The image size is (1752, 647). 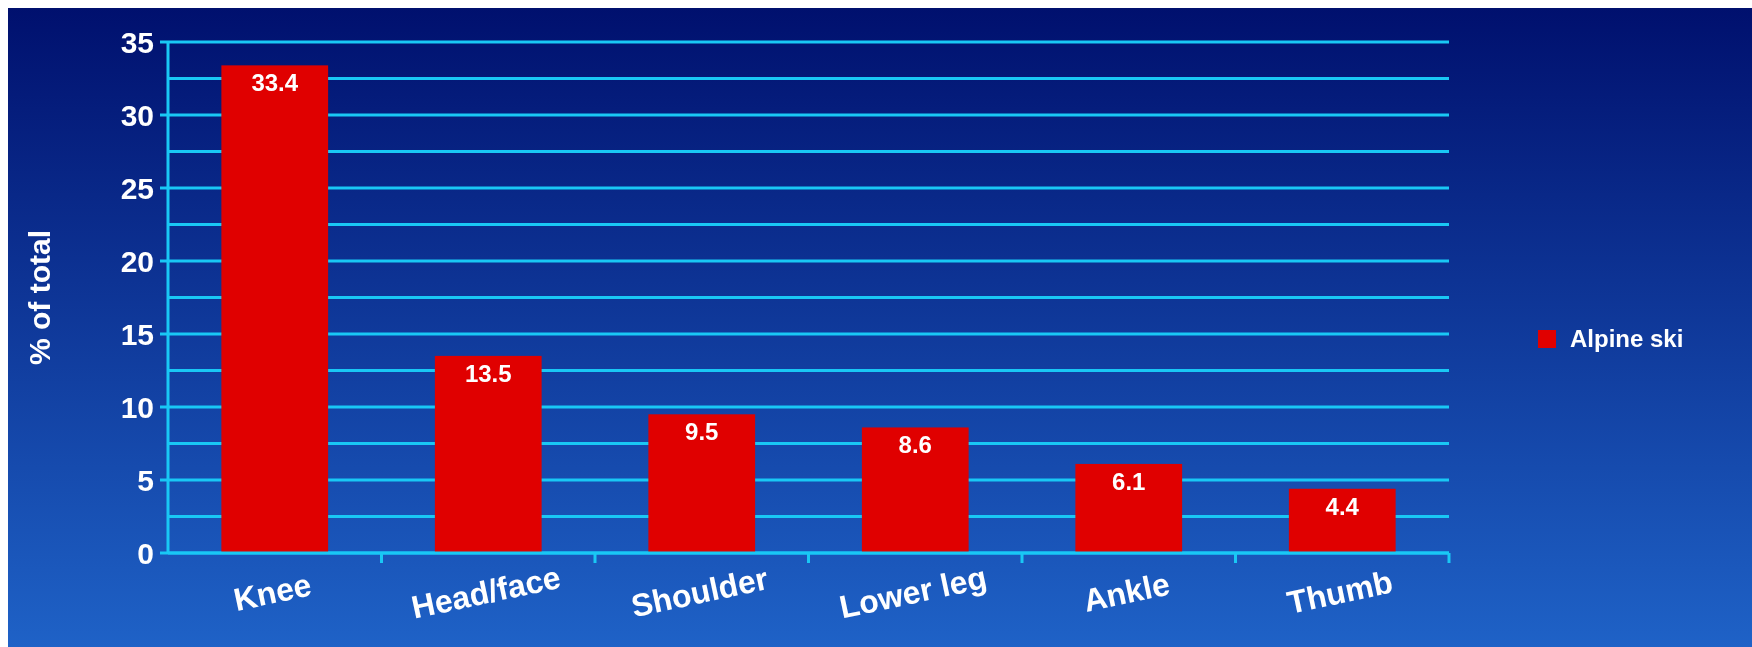 What do you see at coordinates (913, 592) in the screenshot?
I see `x-tick-label: Lower leg` at bounding box center [913, 592].